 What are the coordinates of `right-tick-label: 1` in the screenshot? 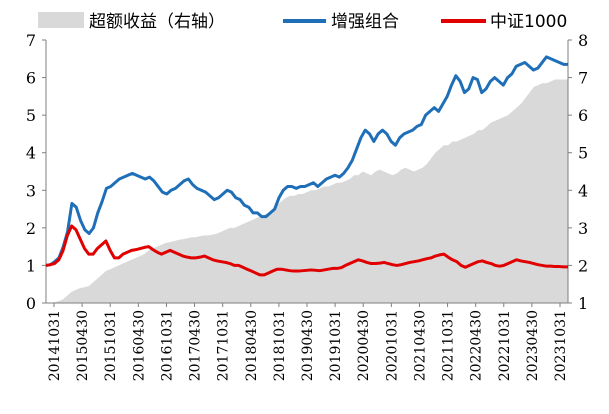 It's located at (583, 303).